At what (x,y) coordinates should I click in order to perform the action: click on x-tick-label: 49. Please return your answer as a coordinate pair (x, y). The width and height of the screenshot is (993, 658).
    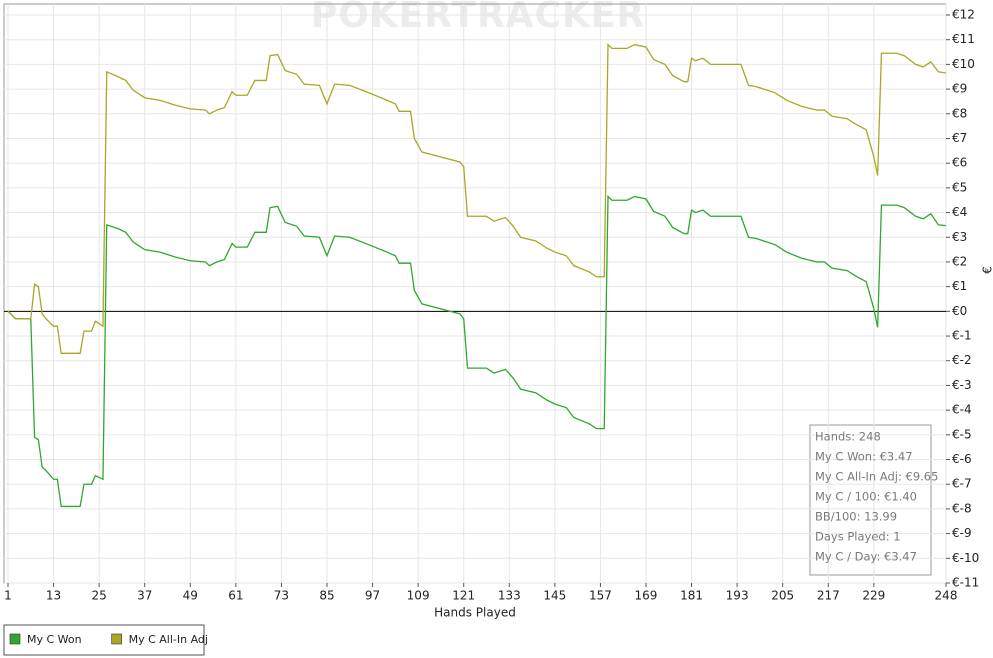
    Looking at the image, I should click on (190, 596).